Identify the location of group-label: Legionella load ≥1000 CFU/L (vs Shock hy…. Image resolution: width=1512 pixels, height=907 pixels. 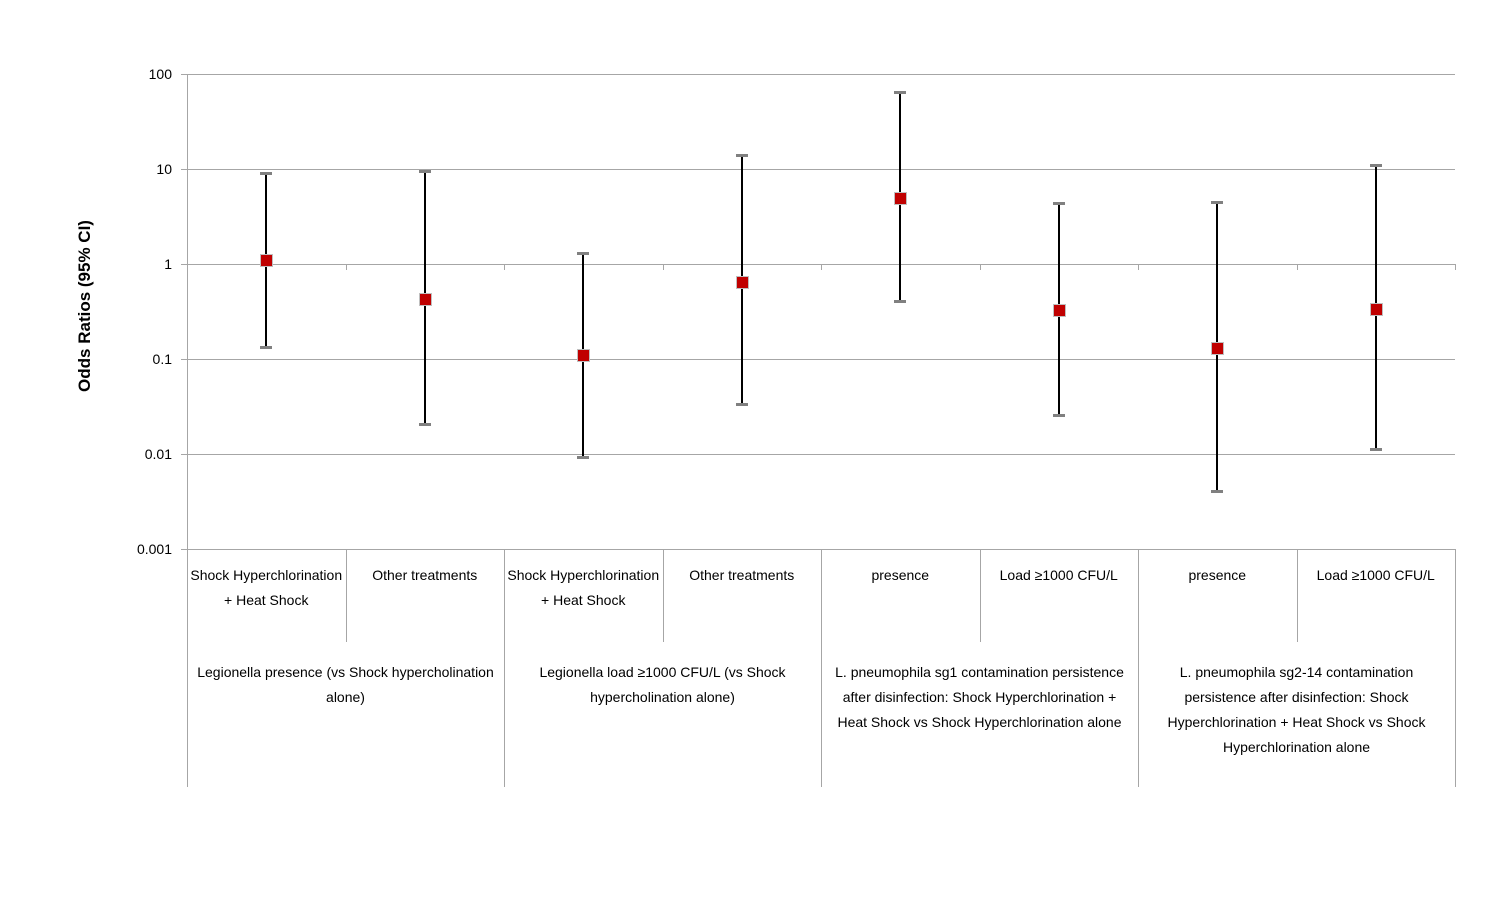
(662, 684).